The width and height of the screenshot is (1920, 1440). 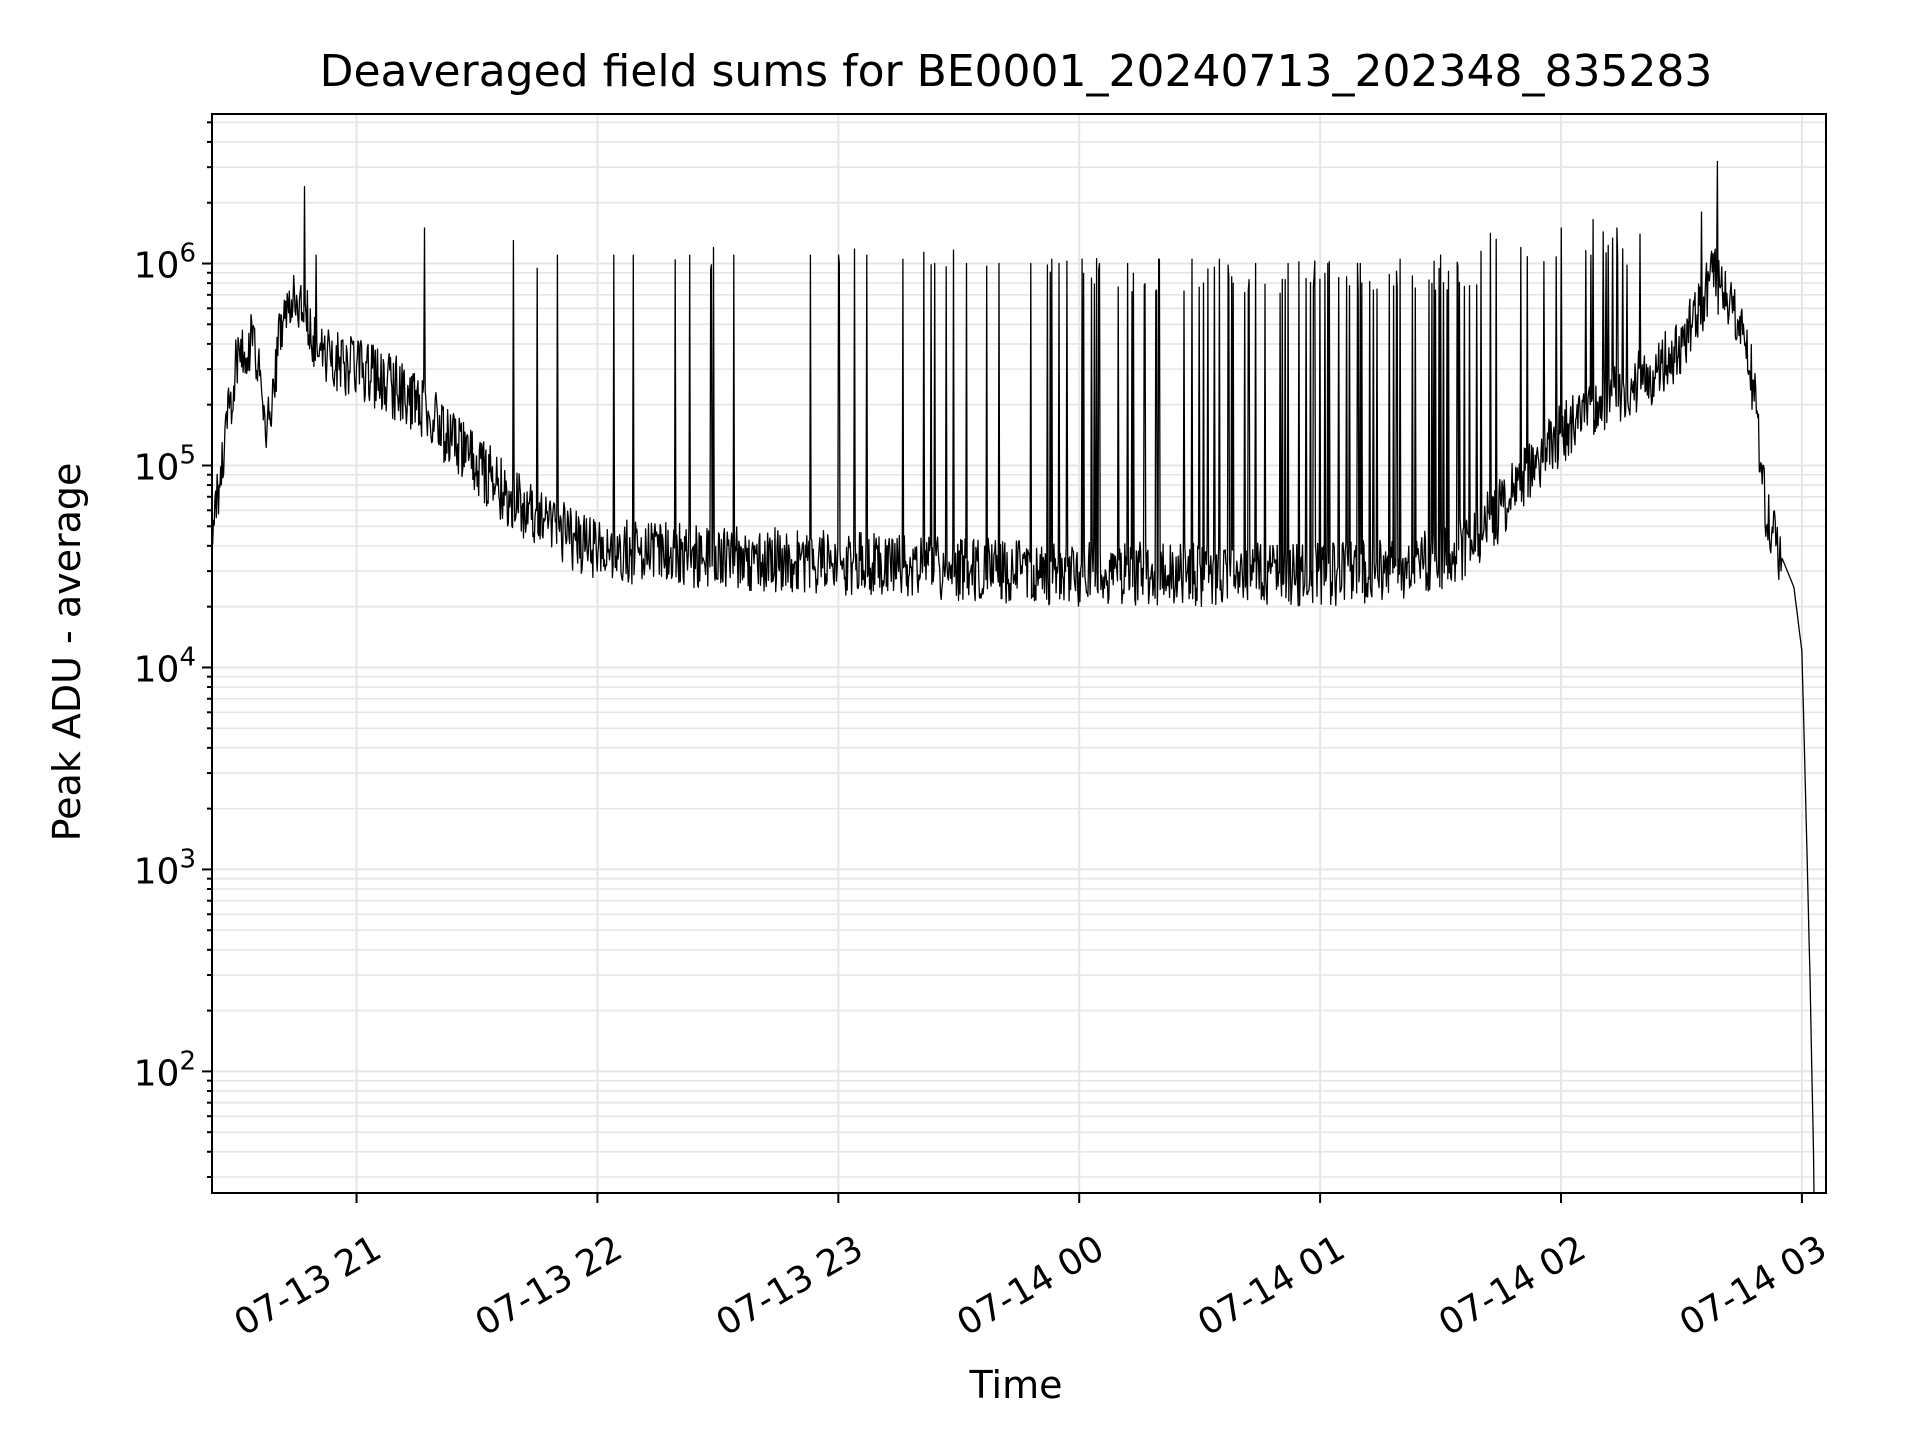 I want to click on y-axis-label: Peak ADU - average, so click(x=67, y=652).